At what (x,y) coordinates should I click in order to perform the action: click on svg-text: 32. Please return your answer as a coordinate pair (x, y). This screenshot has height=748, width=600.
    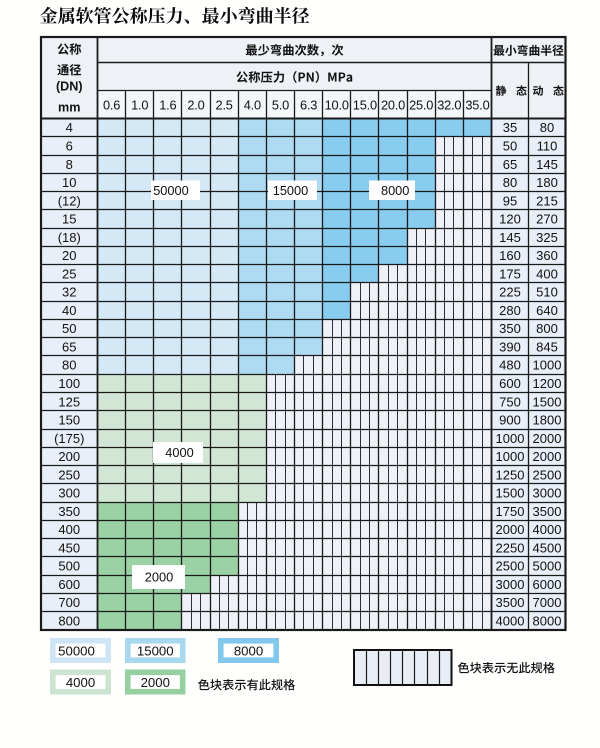
    Looking at the image, I should click on (69, 292).